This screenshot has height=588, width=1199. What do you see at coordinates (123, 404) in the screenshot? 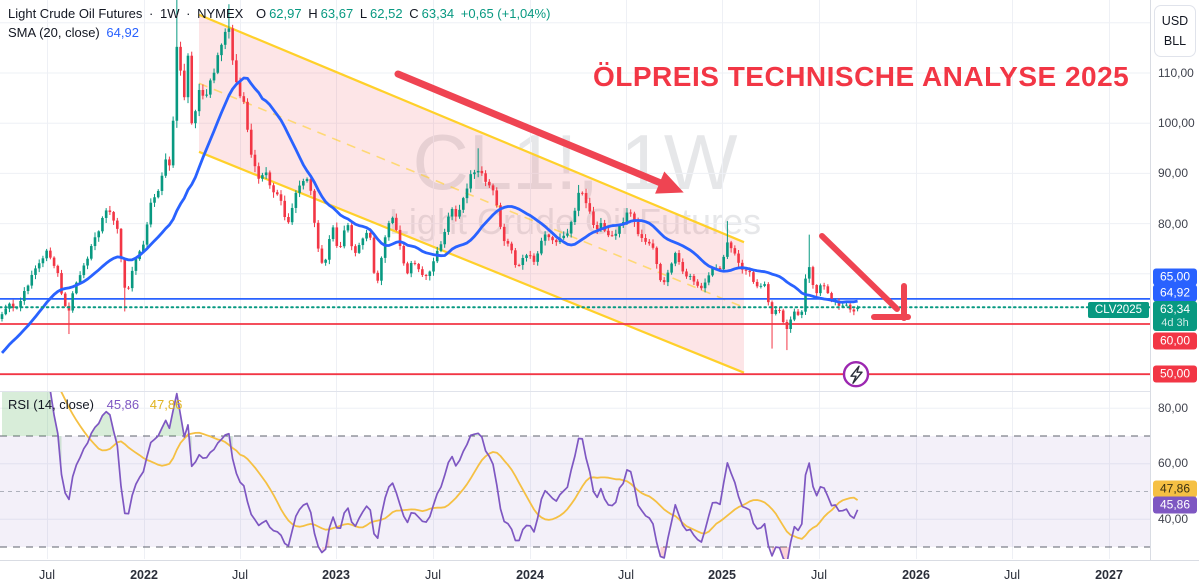
I see `rsi-value: 45,86` at bounding box center [123, 404].